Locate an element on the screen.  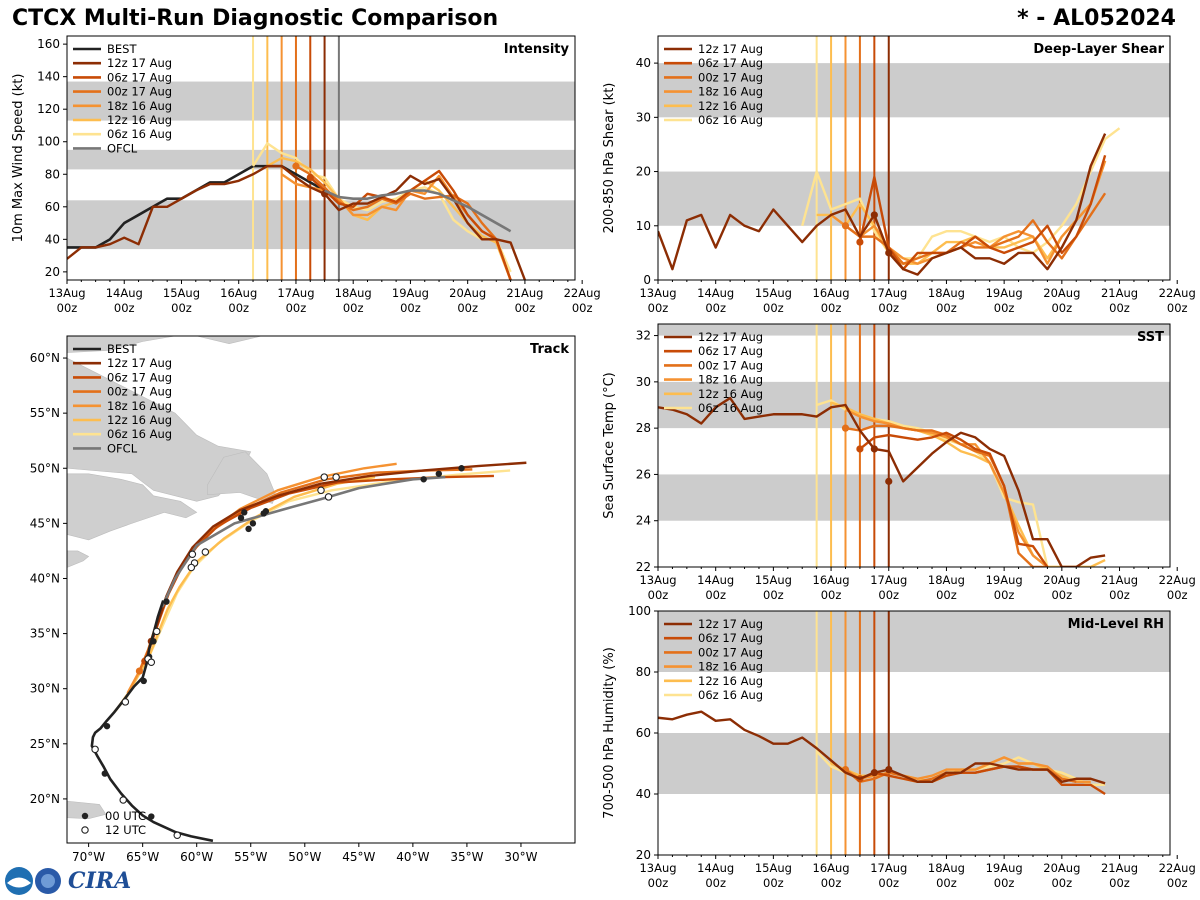
track-title: Track is located at coordinates (549, 349).